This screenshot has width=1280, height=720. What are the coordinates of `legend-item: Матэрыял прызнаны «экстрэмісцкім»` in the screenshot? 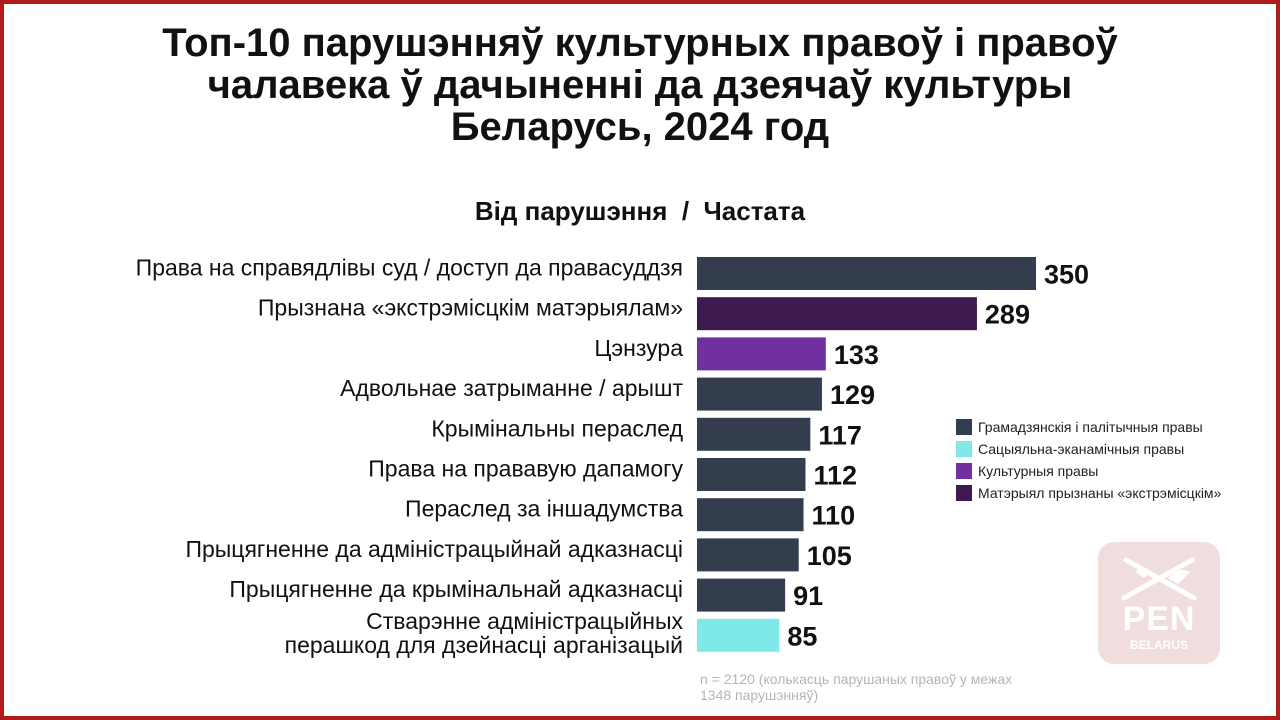 It's located at (1088, 493).